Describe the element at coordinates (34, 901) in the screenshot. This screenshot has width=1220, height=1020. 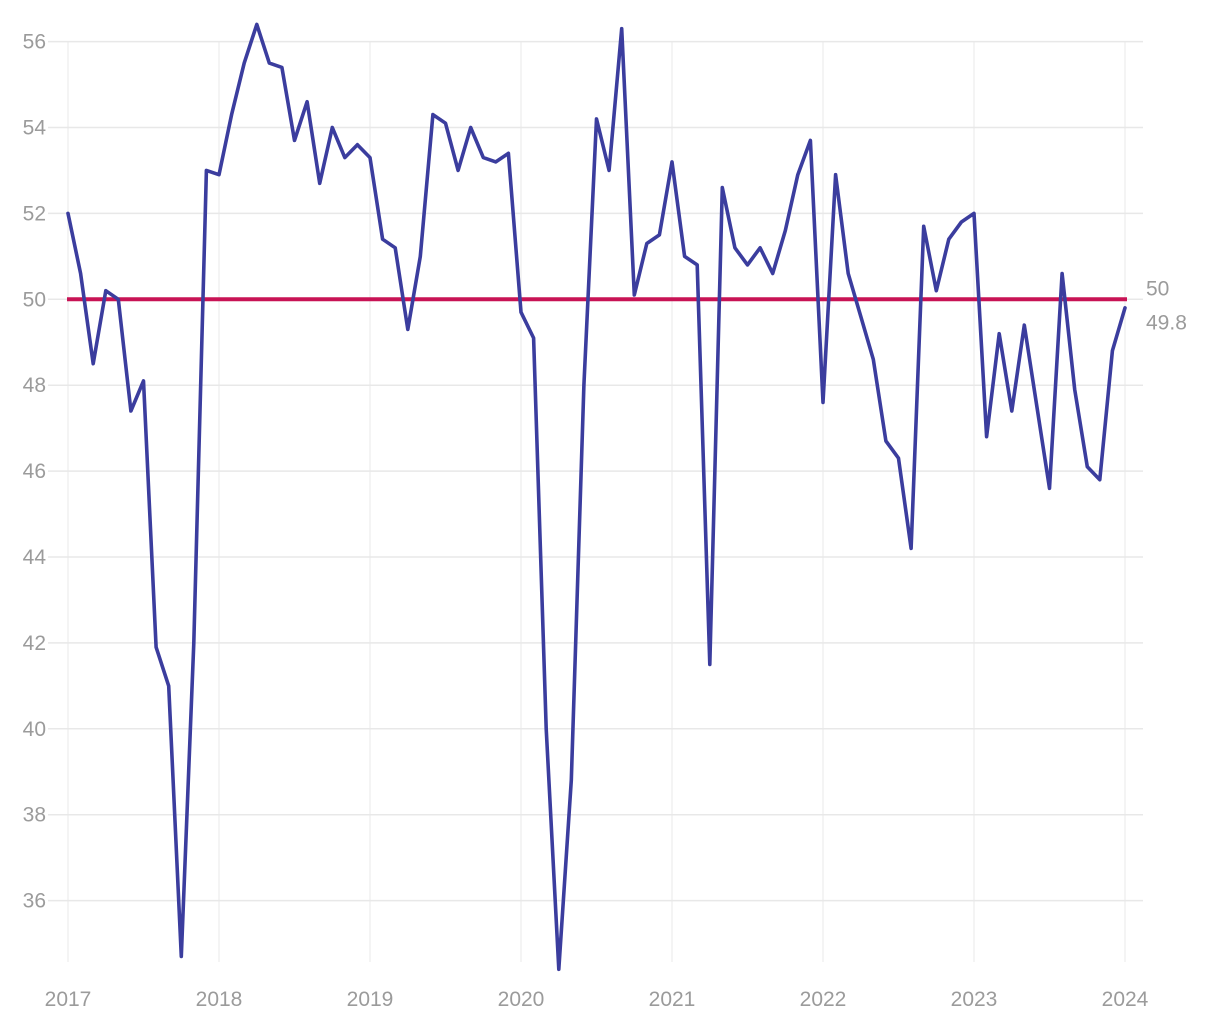
I see `y-tick-label: 36` at that location.